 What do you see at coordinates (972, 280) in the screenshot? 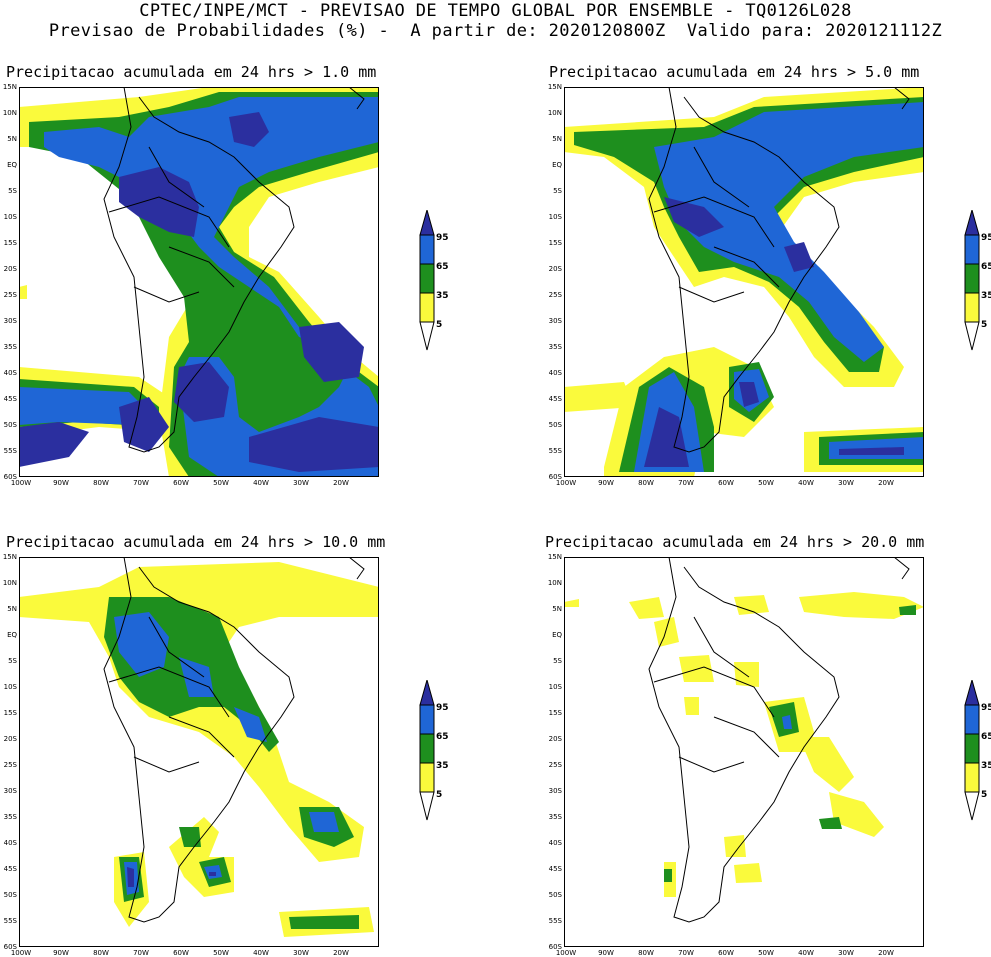
I see `panel-2-colorbar` at bounding box center [972, 280].